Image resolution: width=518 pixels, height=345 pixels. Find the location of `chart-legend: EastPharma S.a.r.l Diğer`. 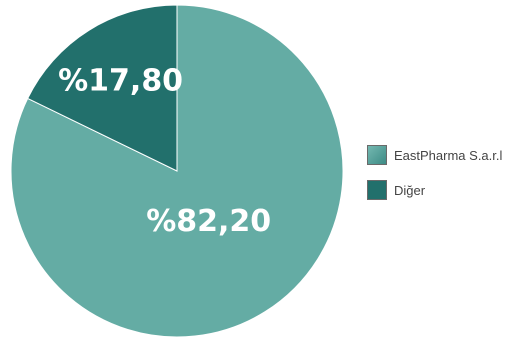

chart-legend: EastPharma S.a.r.l Diğer is located at coordinates (439, 178).